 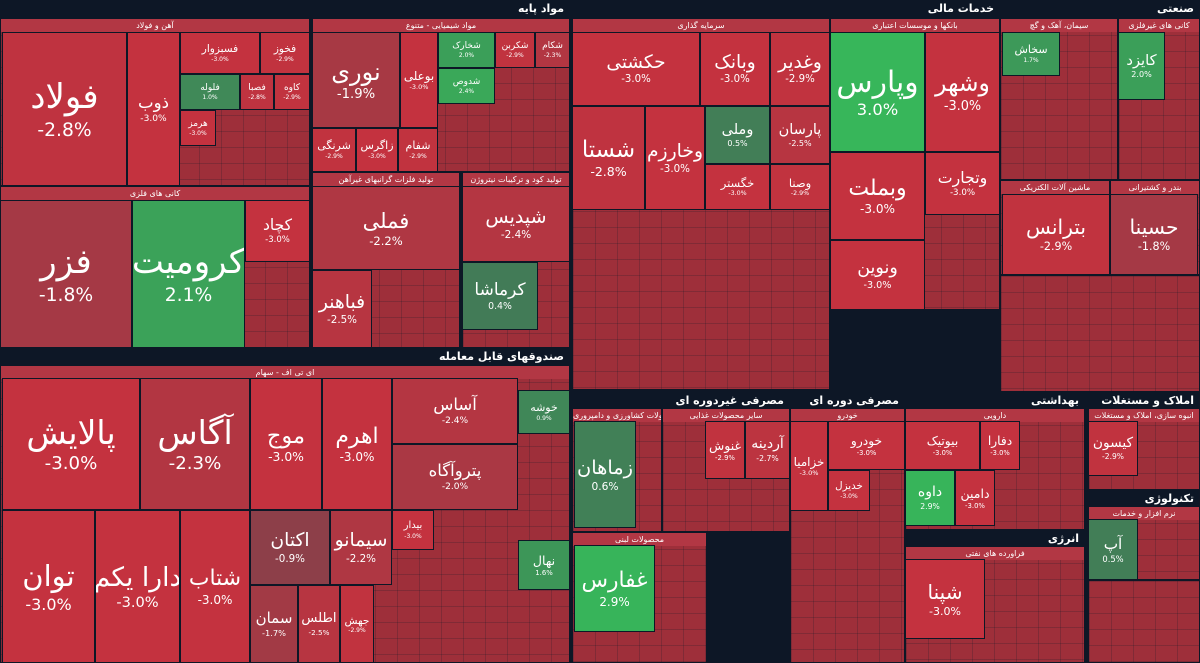 What do you see at coordinates (636, 69) in the screenshot?
I see `tile: حکشتی -3.0%` at bounding box center [636, 69].